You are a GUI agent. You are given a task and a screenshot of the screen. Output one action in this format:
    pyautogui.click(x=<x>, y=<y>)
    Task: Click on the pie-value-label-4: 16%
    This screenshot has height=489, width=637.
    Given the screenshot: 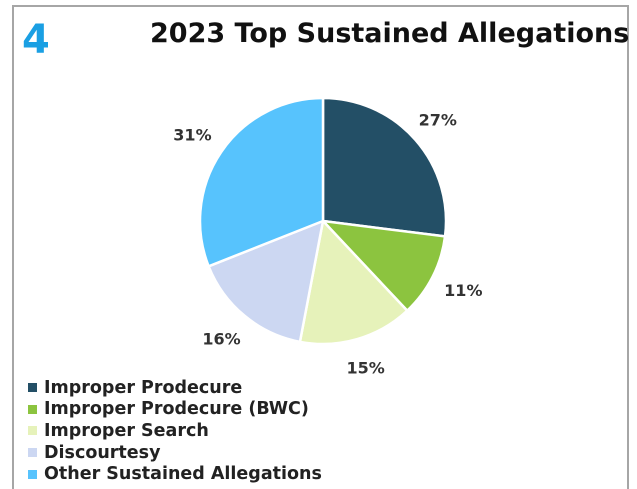 What is the action you would take?
    pyautogui.click(x=221, y=338)
    